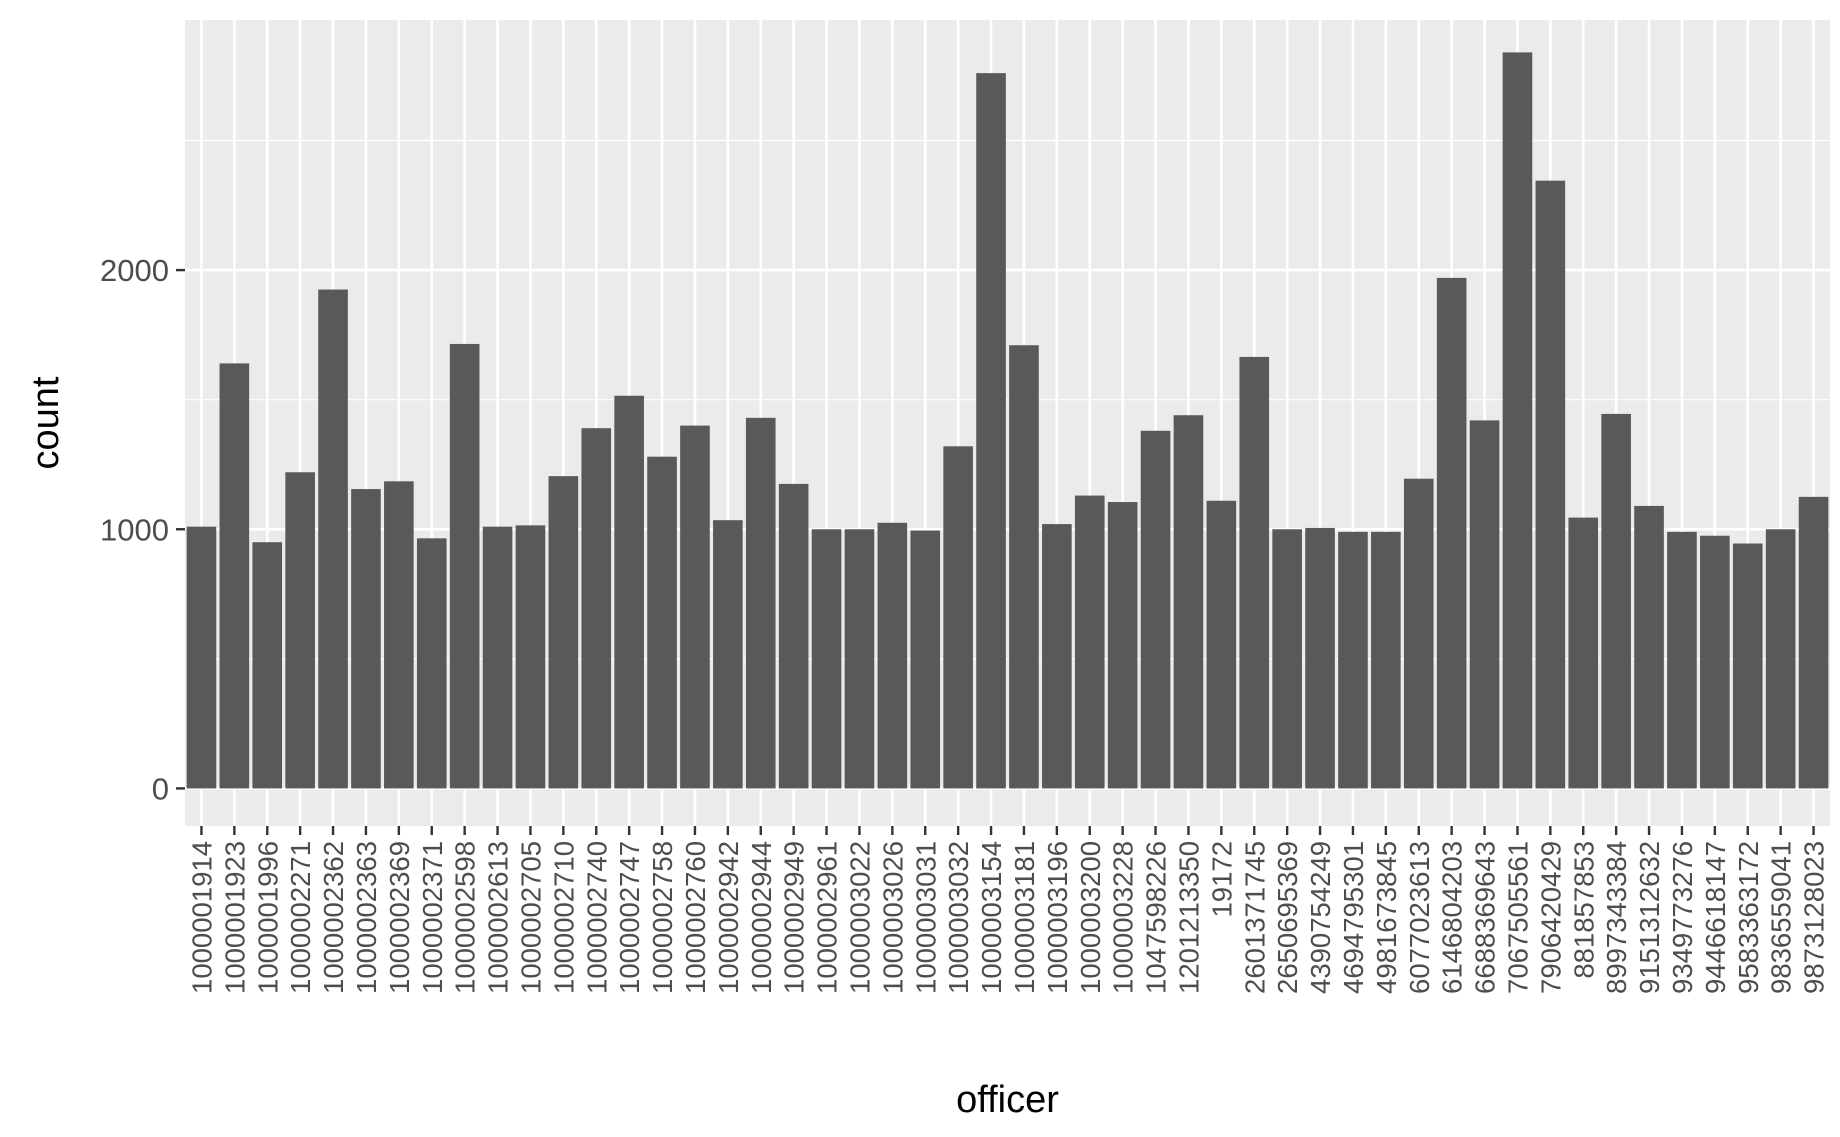 This screenshot has height=1137, width=1840. I want to click on x-tick-label: 1000002710, so click(563, 917).